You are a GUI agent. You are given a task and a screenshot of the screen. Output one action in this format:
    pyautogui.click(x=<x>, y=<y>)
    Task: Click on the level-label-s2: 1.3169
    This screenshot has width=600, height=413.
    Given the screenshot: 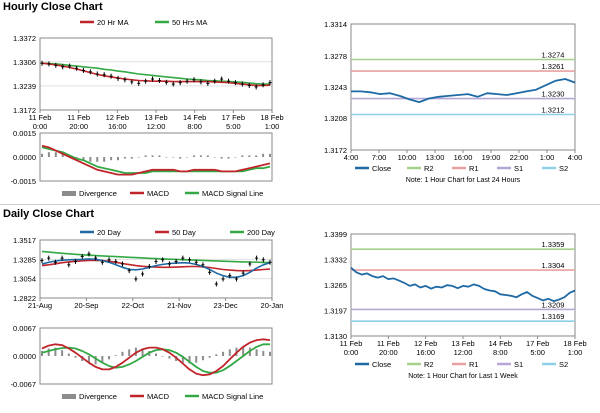 What is the action you would take?
    pyautogui.click(x=553, y=316)
    